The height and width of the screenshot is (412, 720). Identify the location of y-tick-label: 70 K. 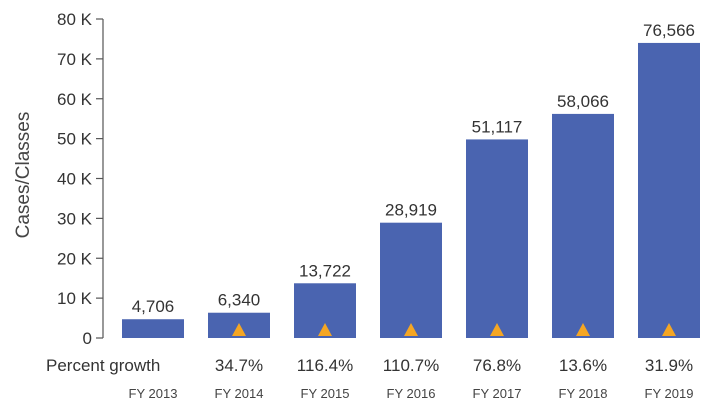
(75, 59).